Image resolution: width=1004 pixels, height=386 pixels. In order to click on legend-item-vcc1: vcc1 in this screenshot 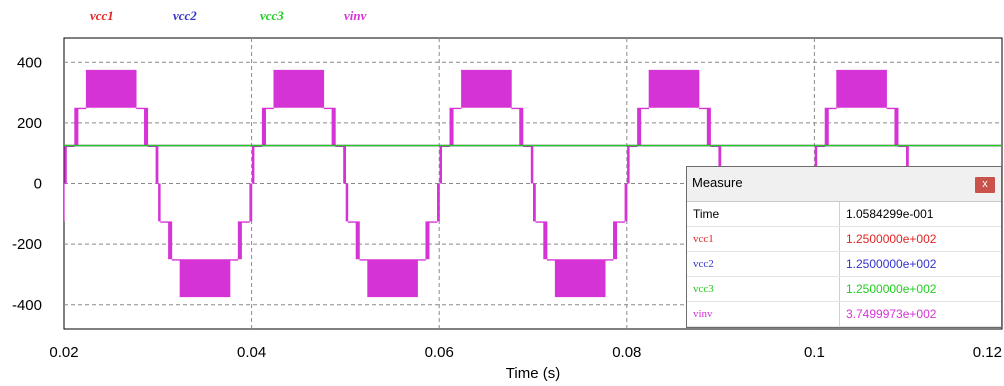, I will do `click(102, 15)`.